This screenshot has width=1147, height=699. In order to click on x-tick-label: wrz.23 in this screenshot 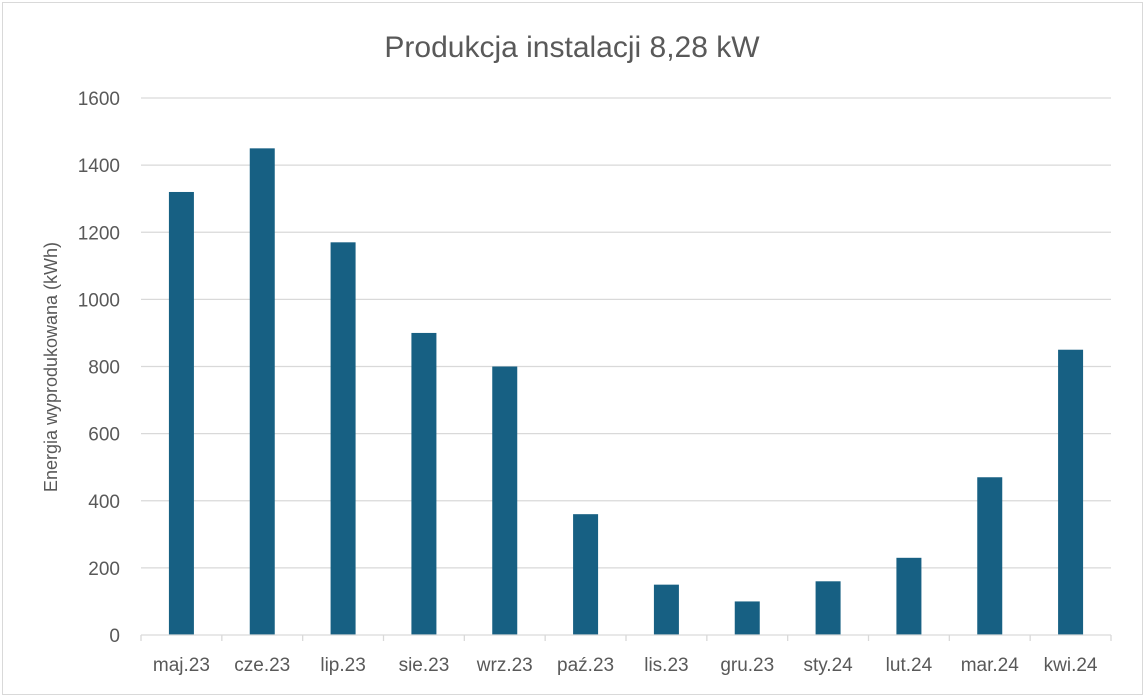, I will do `click(504, 665)`.